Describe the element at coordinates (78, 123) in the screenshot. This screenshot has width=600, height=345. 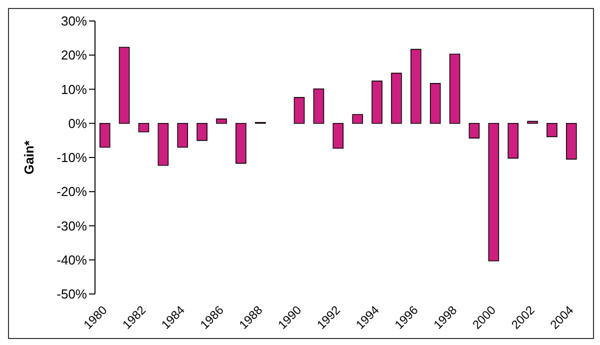
I see `y-tick-label: 0%` at that location.